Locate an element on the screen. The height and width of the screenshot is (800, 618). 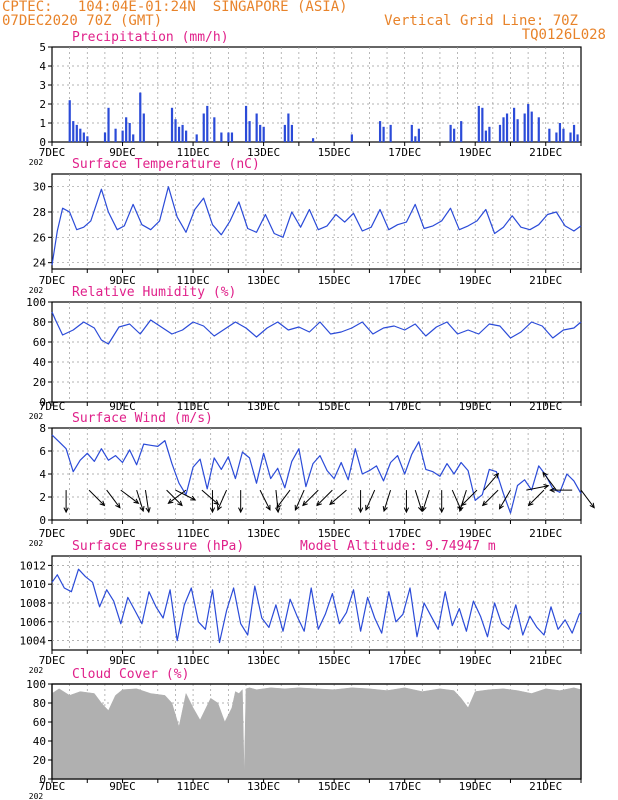
humidity-xtick-label: 17DEC is located at coordinates (404, 406).